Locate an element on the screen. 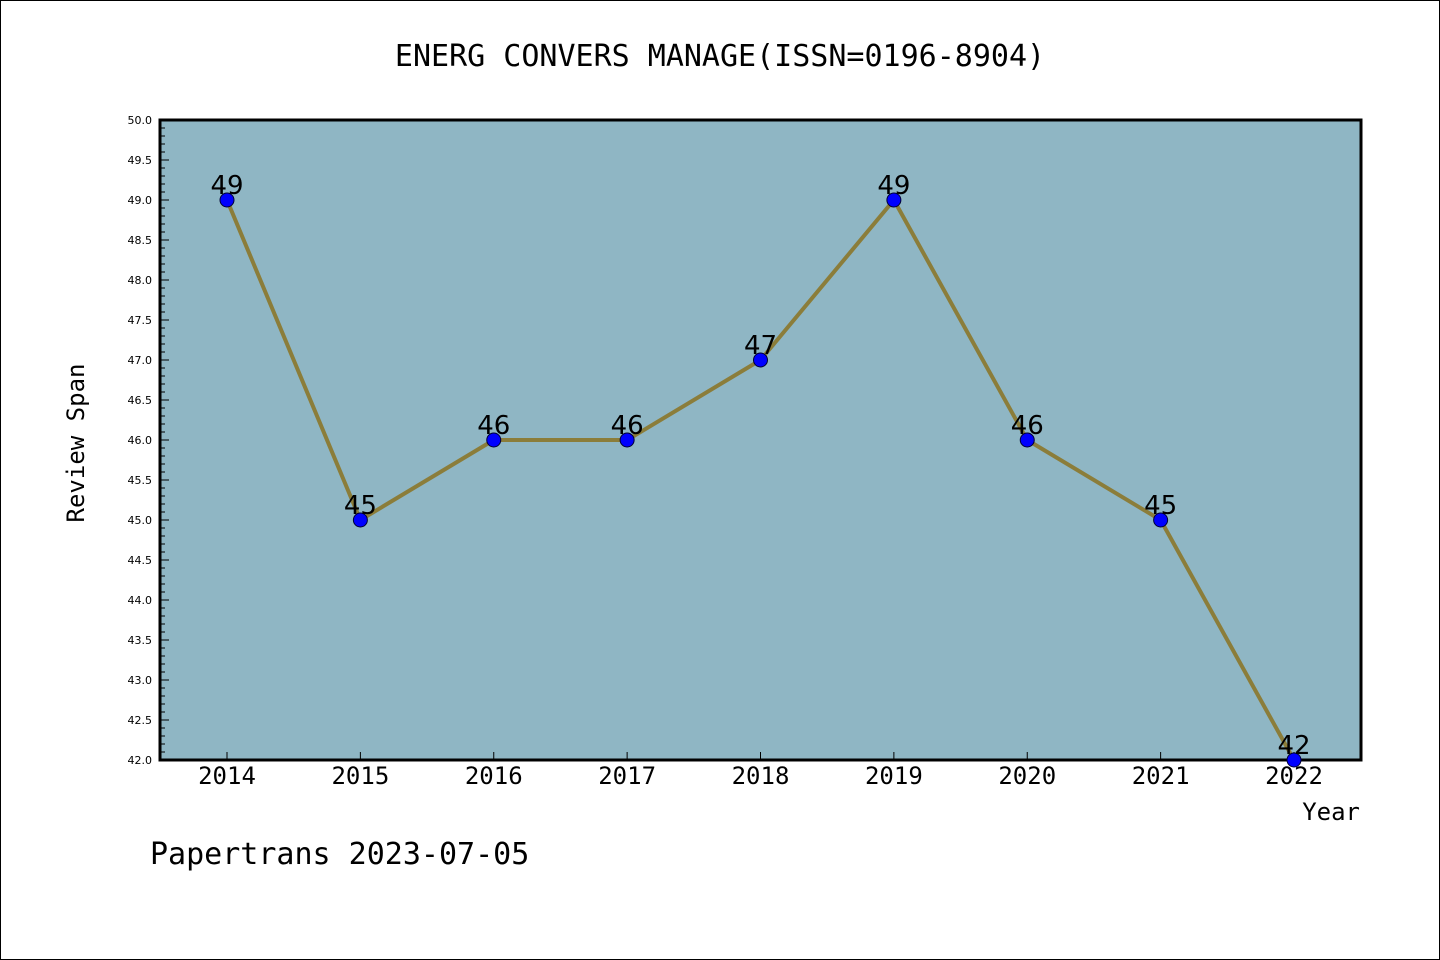  y-tick-label: 46.0 is located at coordinates (140, 440).